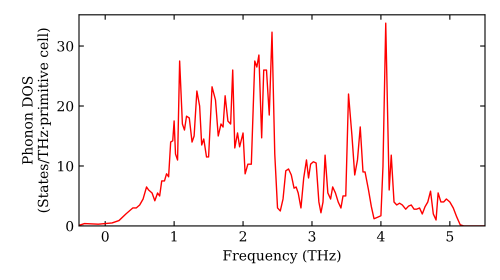 This screenshot has height=280, width=500. Describe the element at coordinates (66, 46) in the screenshot. I see `y-tick-label: 30` at that location.